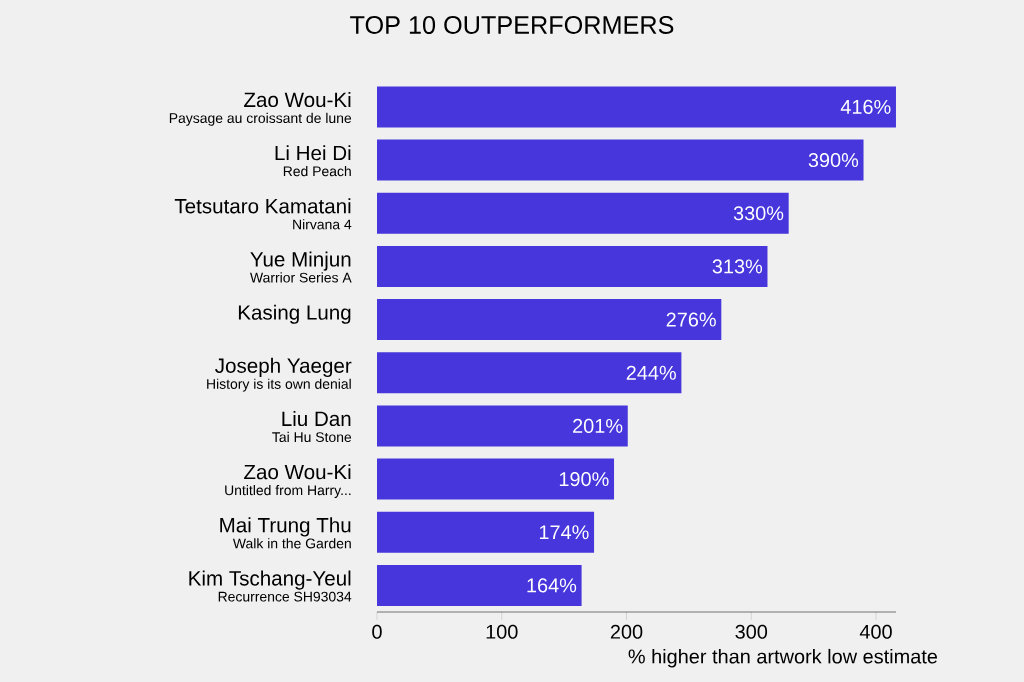 The image size is (1024, 682). I want to click on data-label: 276%, so click(691, 319).